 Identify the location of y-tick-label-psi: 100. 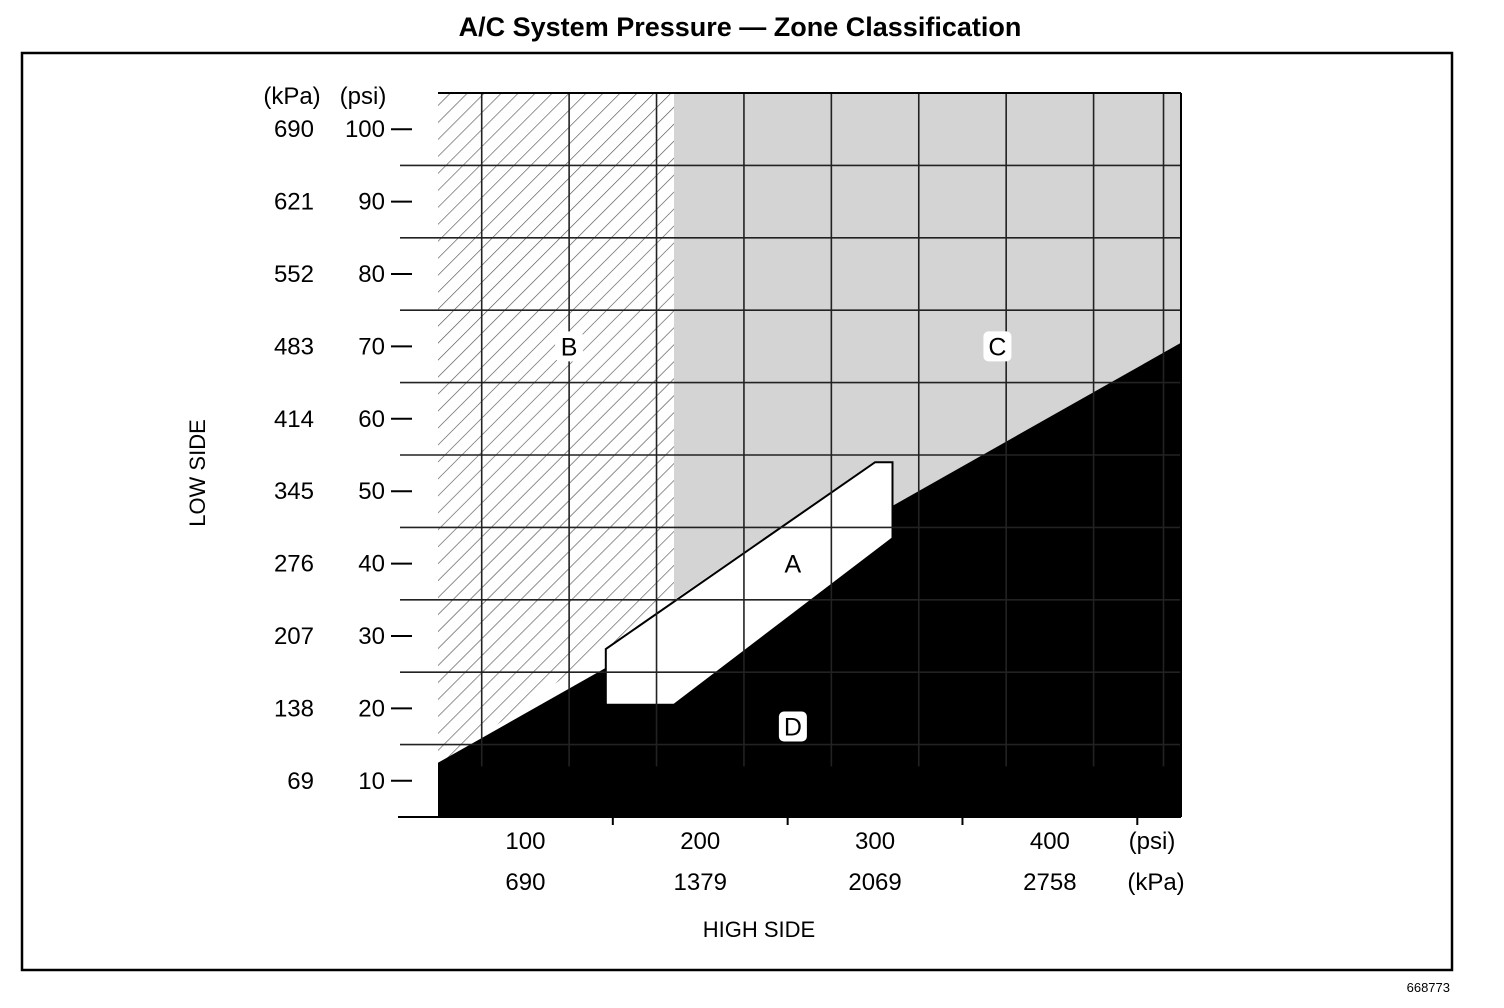
(365, 129).